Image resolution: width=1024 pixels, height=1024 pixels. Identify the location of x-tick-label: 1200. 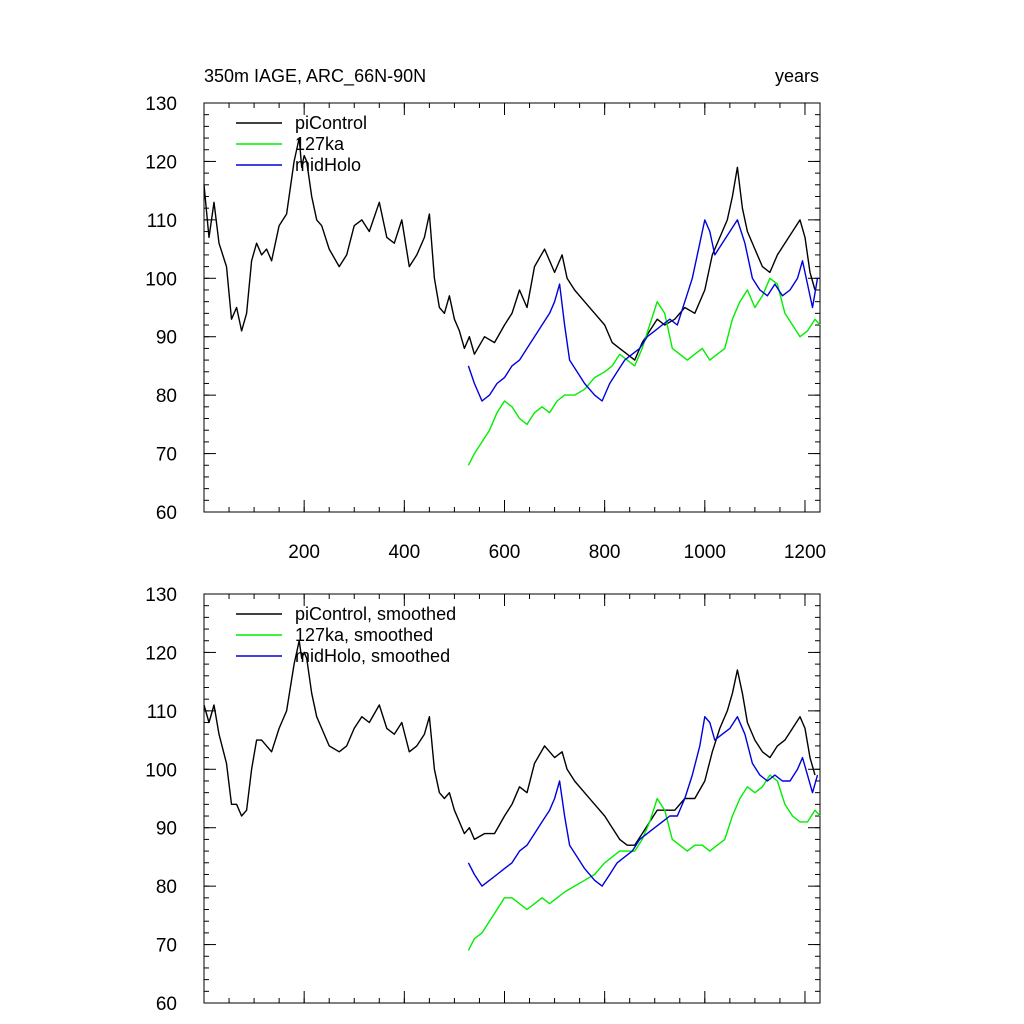
(805, 552).